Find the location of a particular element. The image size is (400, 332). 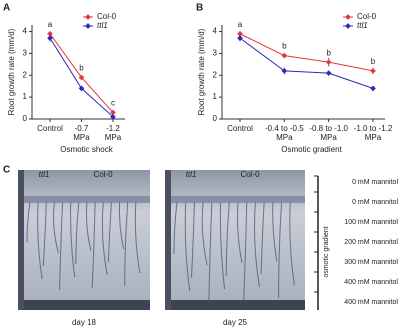

day-caption: day 18 is located at coordinates (84, 322).